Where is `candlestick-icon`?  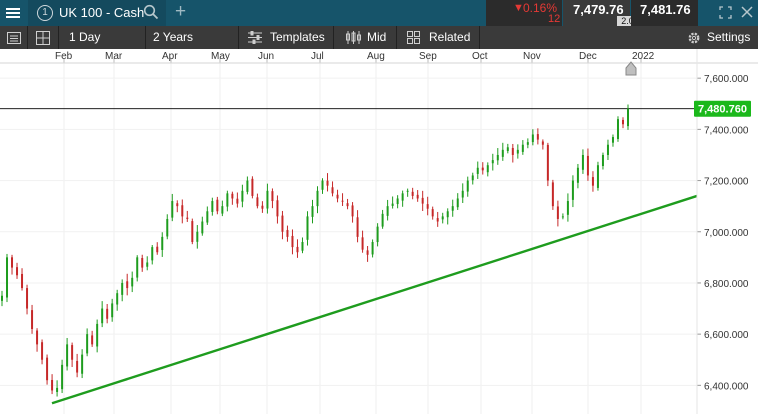
candlestick-icon is located at coordinates (353, 37).